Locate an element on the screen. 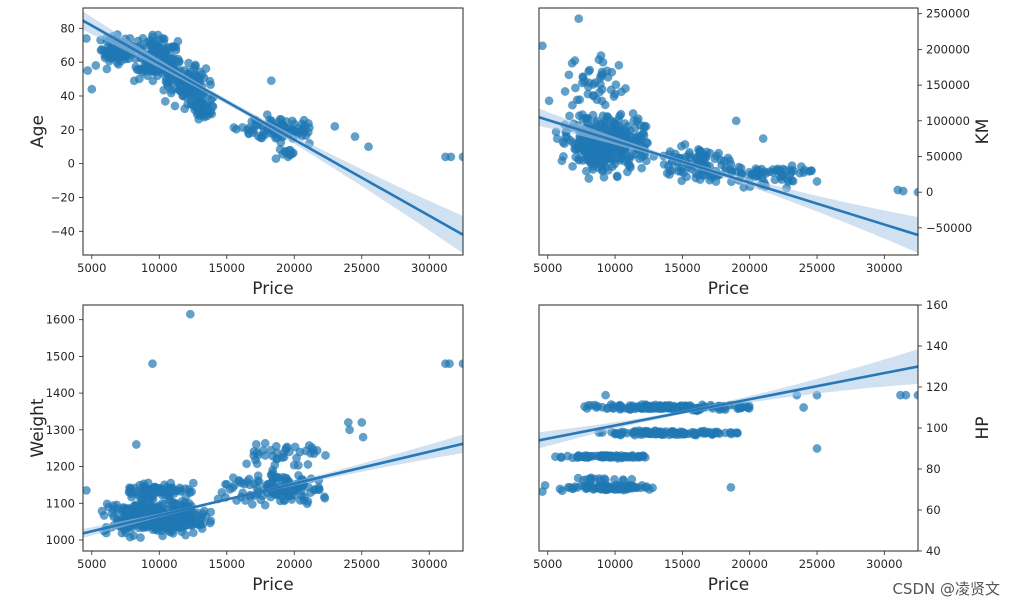 Image resolution: width=1014 pixels, height=607 pixels. y-tick-label: 20 is located at coordinates (67, 130).